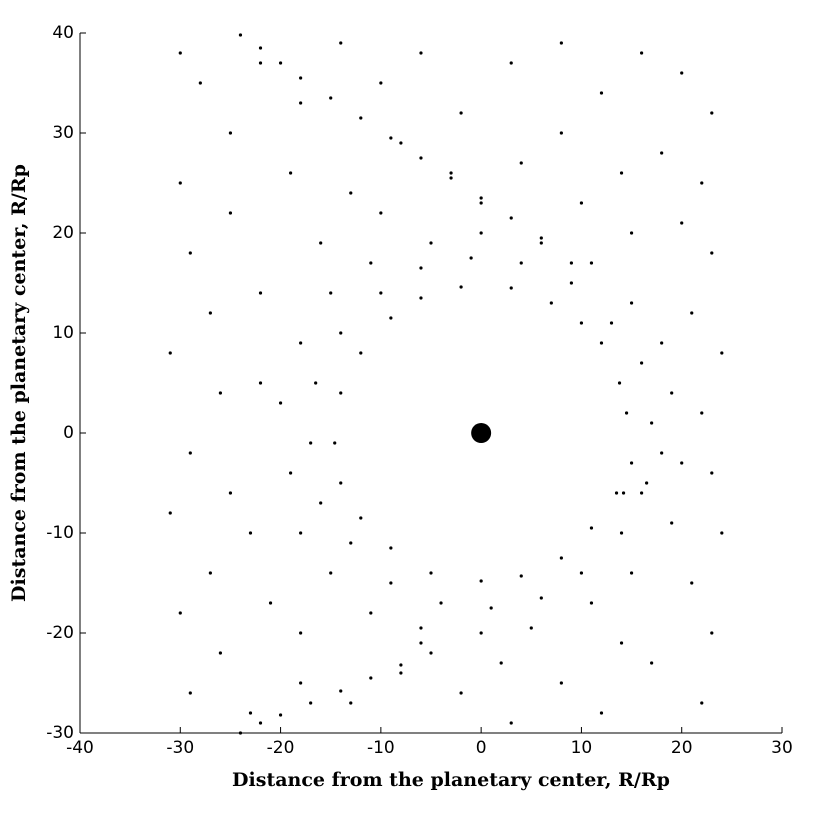 This screenshot has height=816, width=830. I want to click on x-tick-label: 10, so click(582, 748).